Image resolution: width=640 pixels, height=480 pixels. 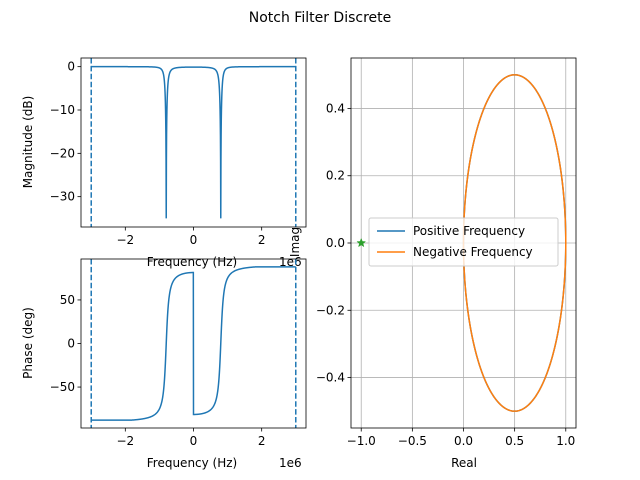 I want to click on phase-frame, so click(x=193, y=343).